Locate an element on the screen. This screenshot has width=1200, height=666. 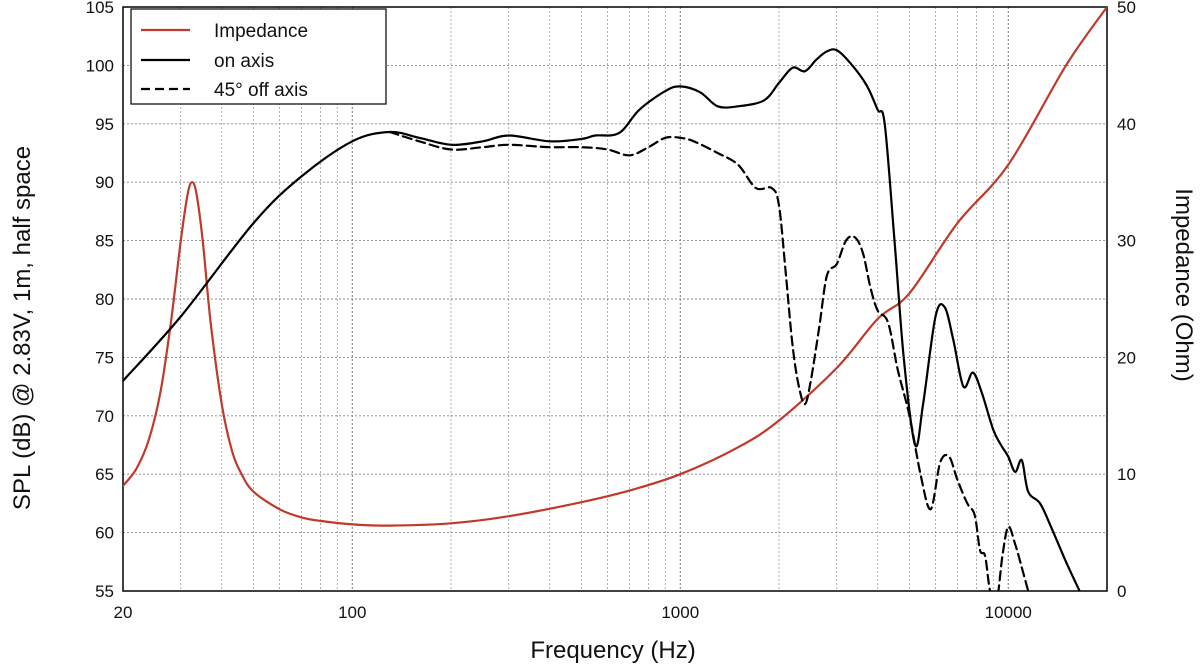
y2-tick-label: 50 is located at coordinates (1126, 8).